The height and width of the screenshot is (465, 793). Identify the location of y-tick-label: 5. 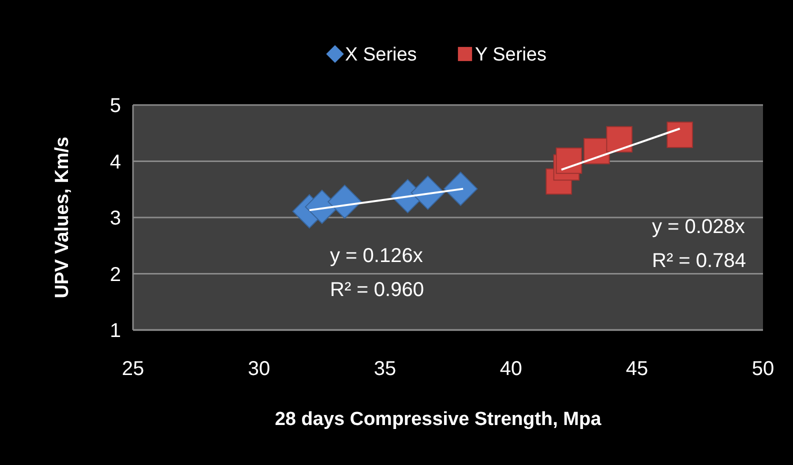
(115, 106).